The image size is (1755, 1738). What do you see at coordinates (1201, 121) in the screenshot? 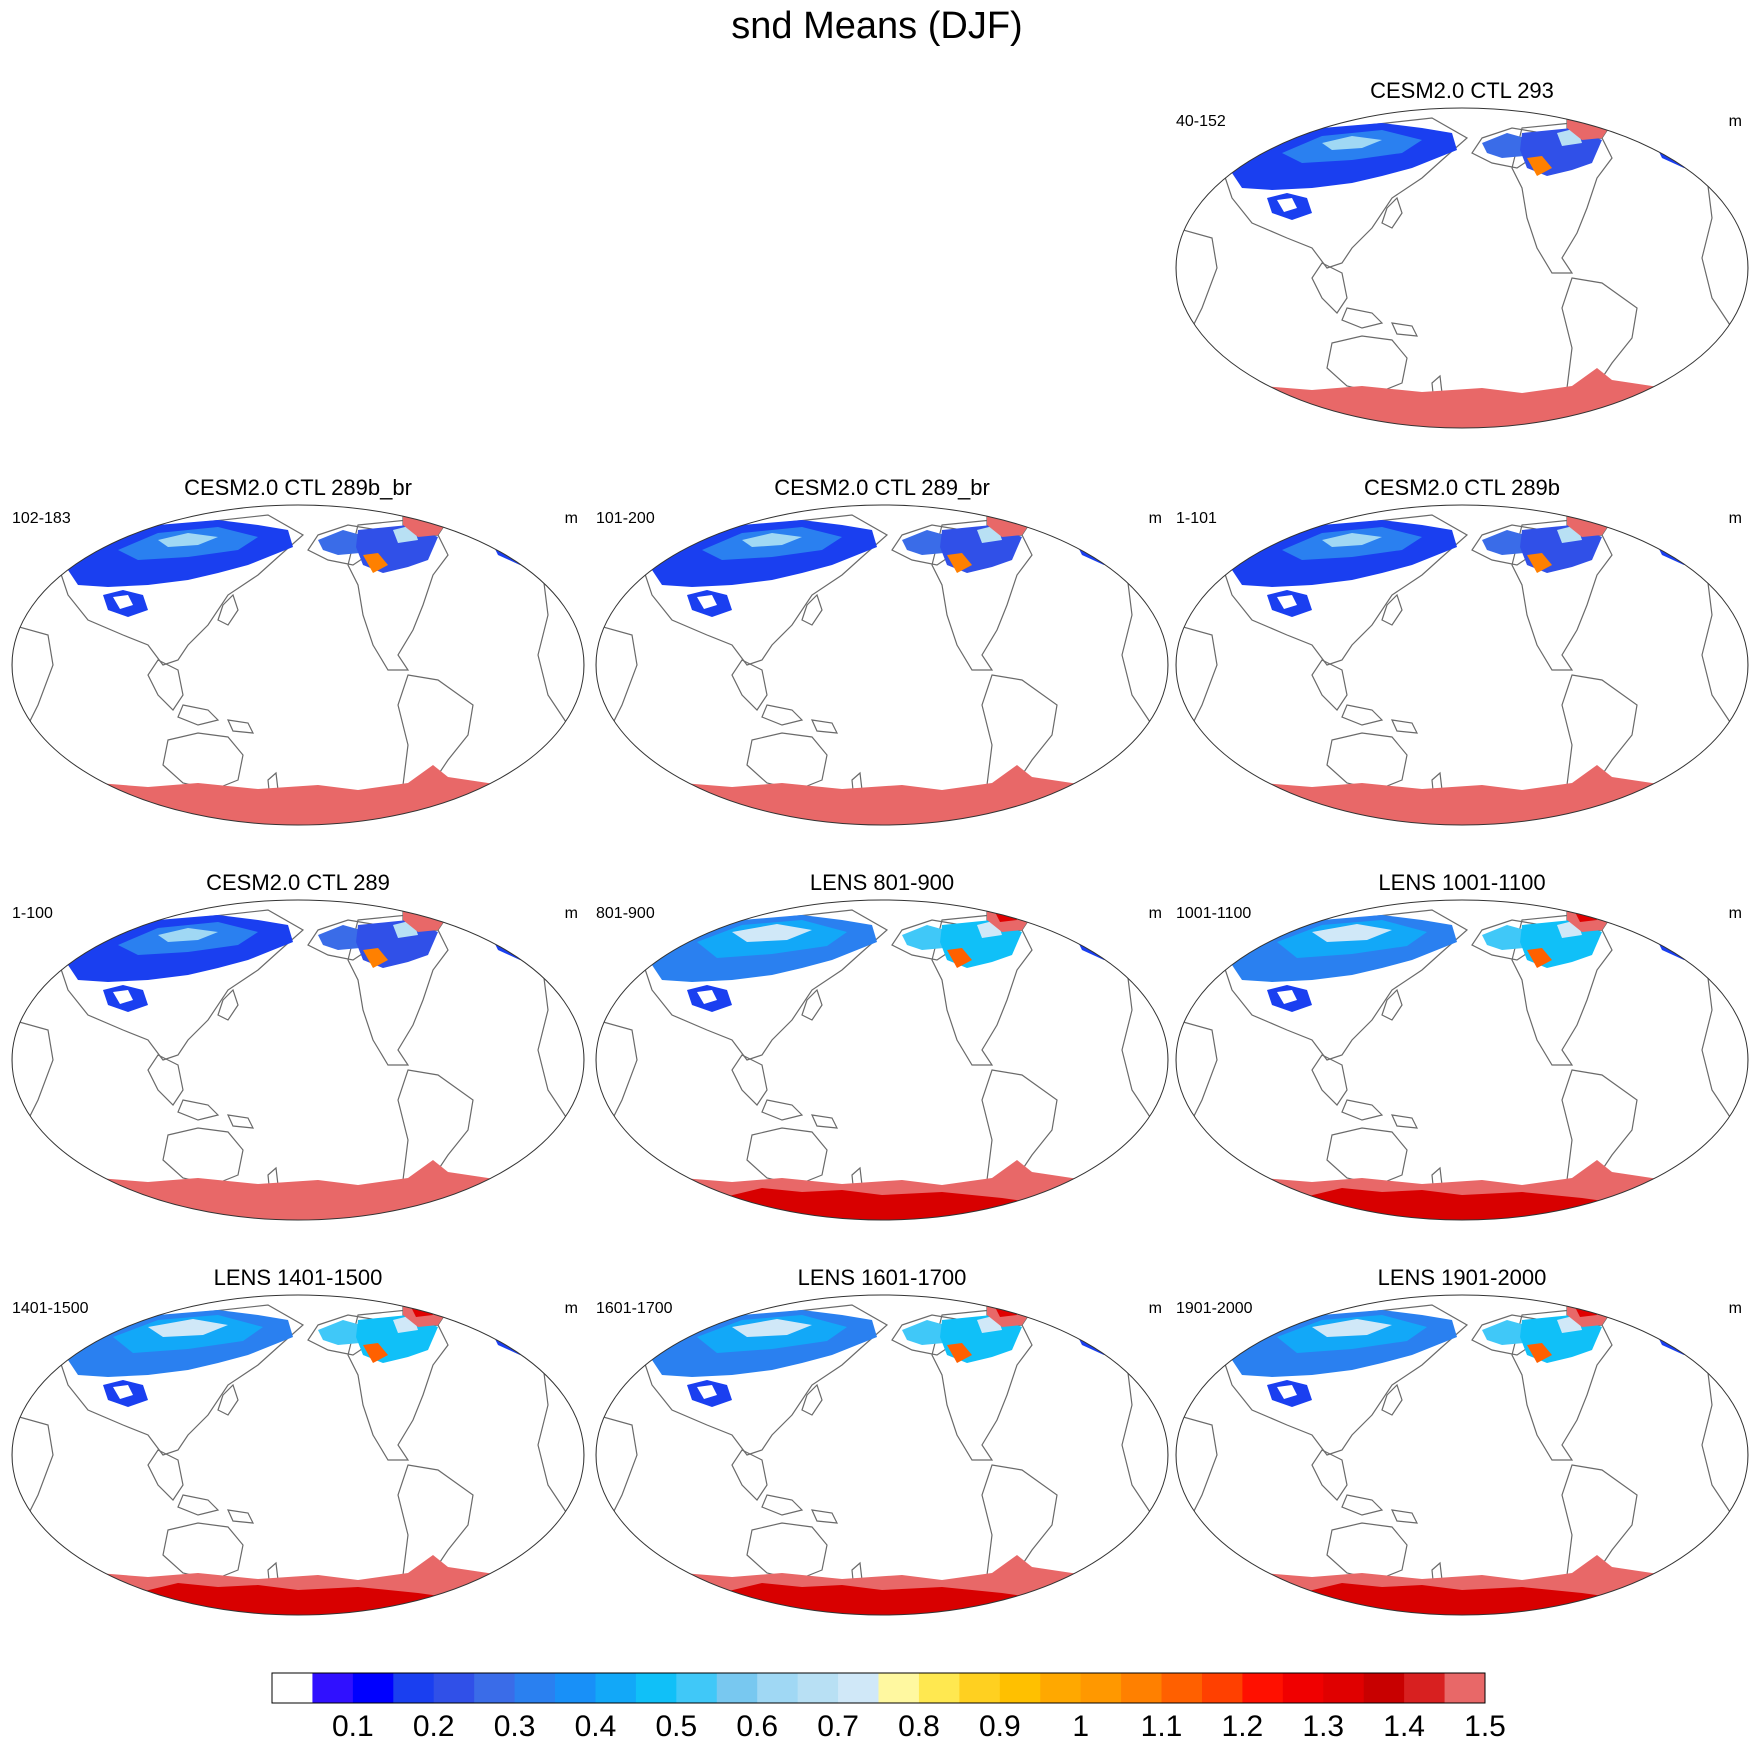
I see `panel-years: 40-152` at bounding box center [1201, 121].